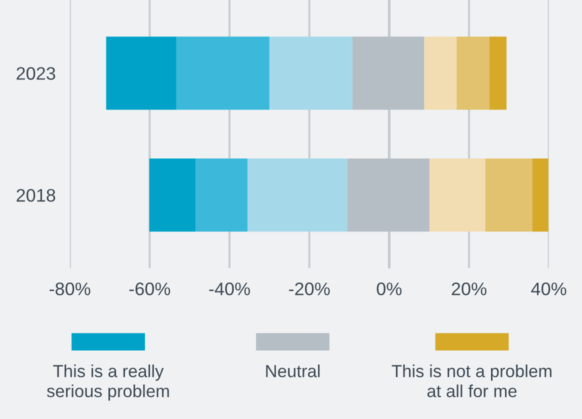  Describe the element at coordinates (70, 289) in the screenshot. I see `x-tick-label: -80%` at that location.